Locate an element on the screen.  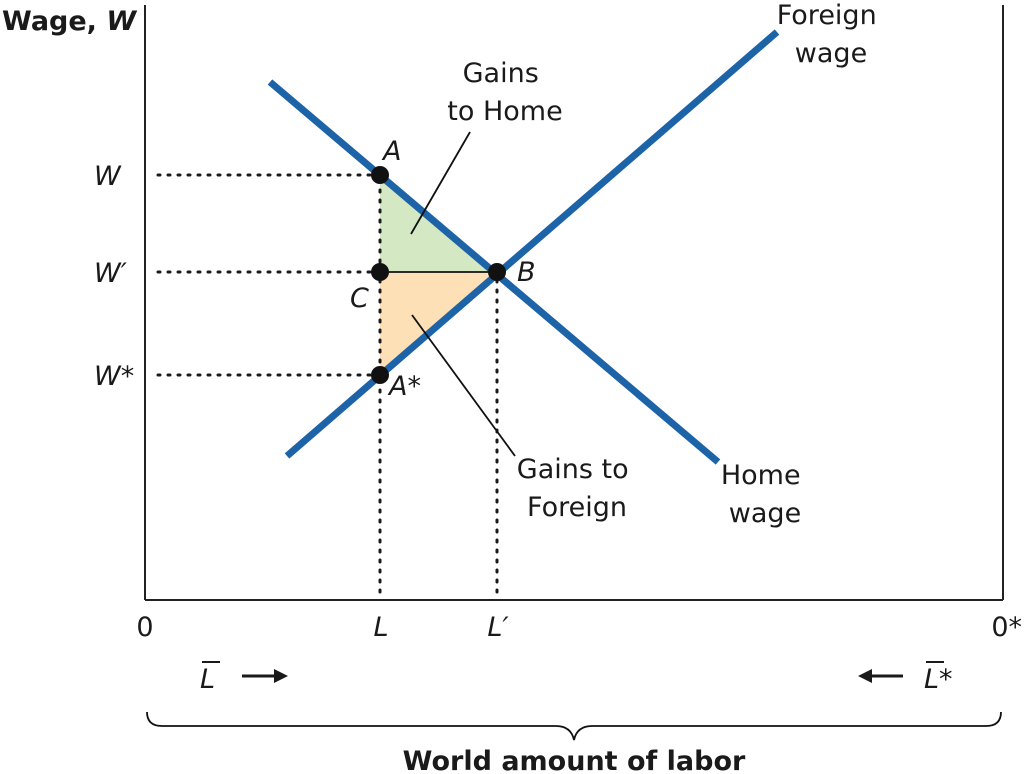
tick-l-label: L is located at coordinates (380, 627).